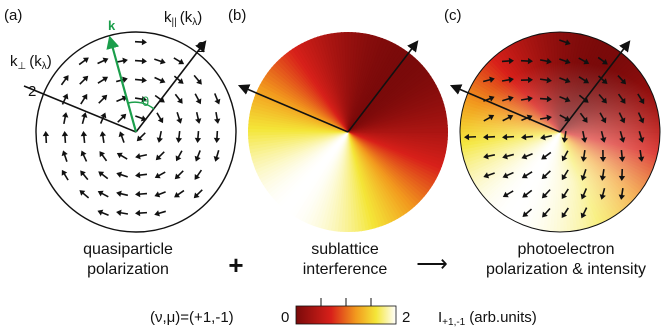 The image size is (670, 330). Describe the element at coordinates (80, 109) in the screenshot. I see `panel-a-k-perp-axis` at that location.